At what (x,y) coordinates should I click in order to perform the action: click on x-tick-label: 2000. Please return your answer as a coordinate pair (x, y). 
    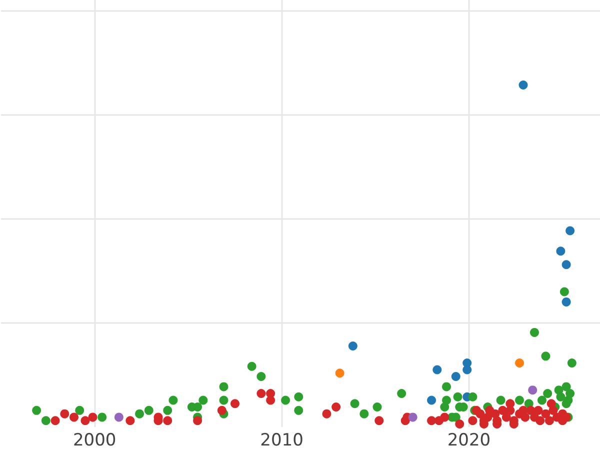
    Looking at the image, I should click on (94, 440).